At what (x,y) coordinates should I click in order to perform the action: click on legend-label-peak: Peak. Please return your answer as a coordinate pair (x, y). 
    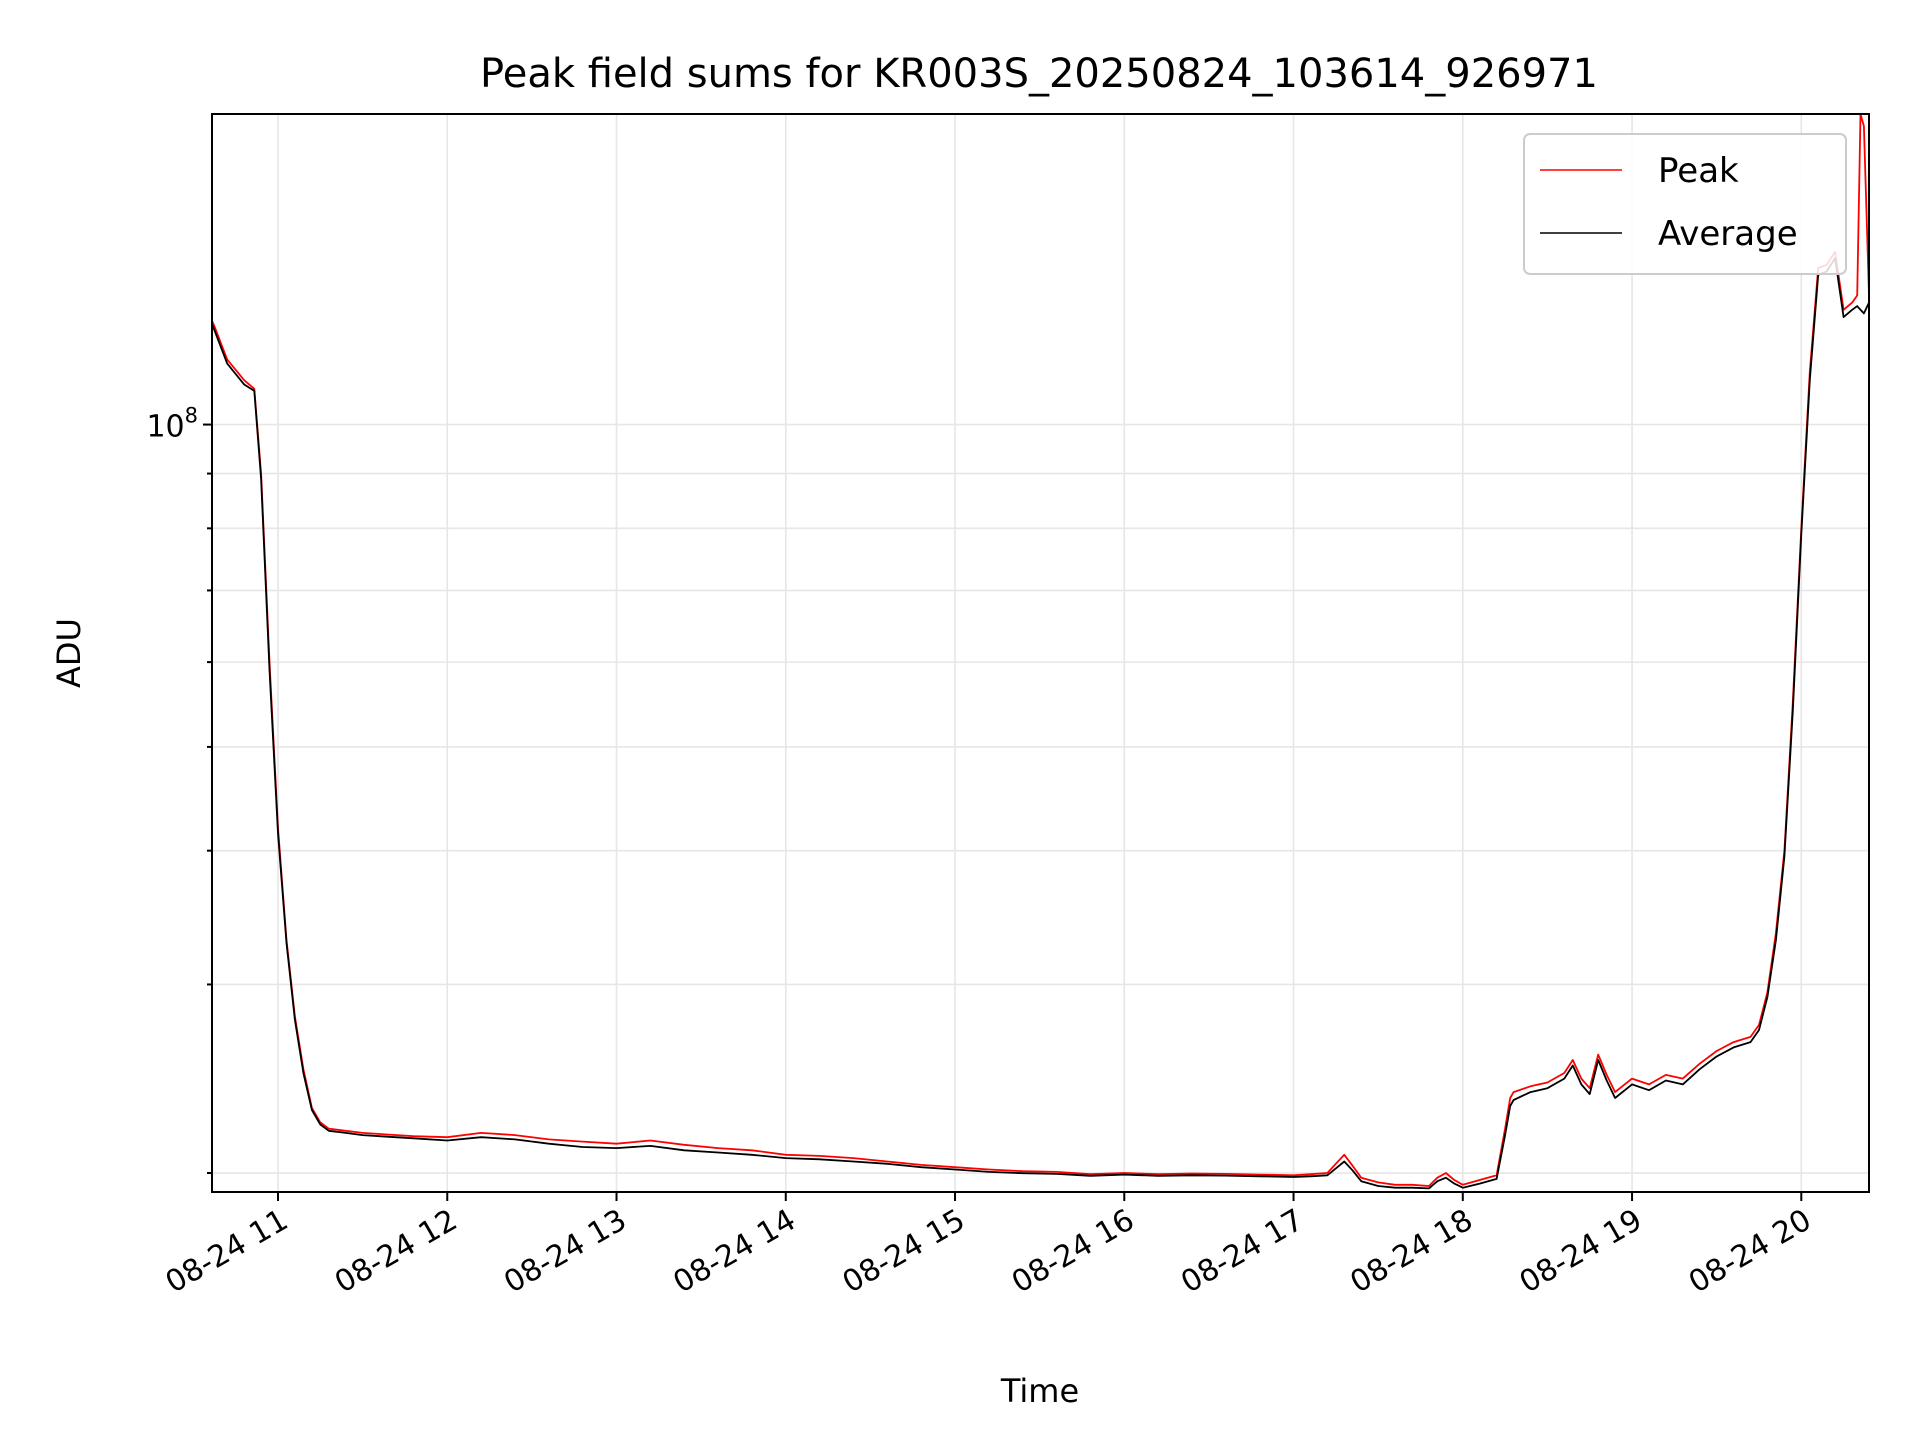
    Looking at the image, I should click on (1698, 171).